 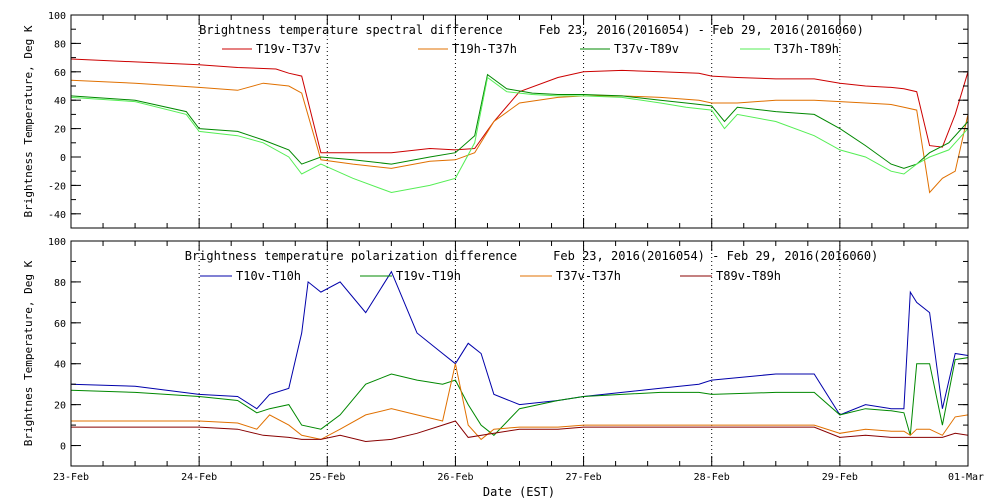 What do you see at coordinates (57, 215) in the screenshot?
I see `y-tick-label: -40` at bounding box center [57, 215].